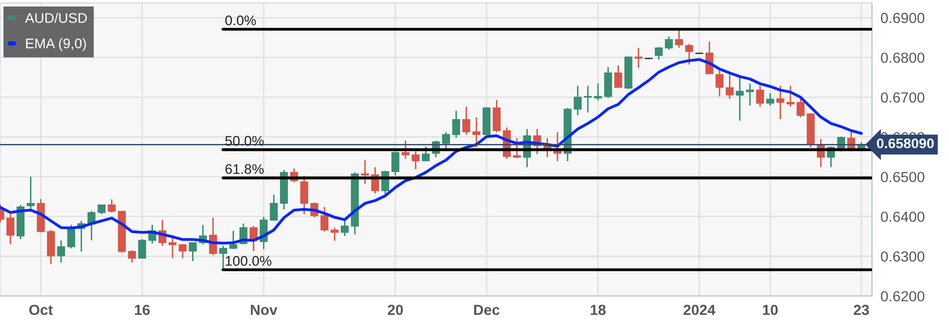  Describe the element at coordinates (56, 17) in the screenshot. I see `legend-label: AUD/USD` at that location.